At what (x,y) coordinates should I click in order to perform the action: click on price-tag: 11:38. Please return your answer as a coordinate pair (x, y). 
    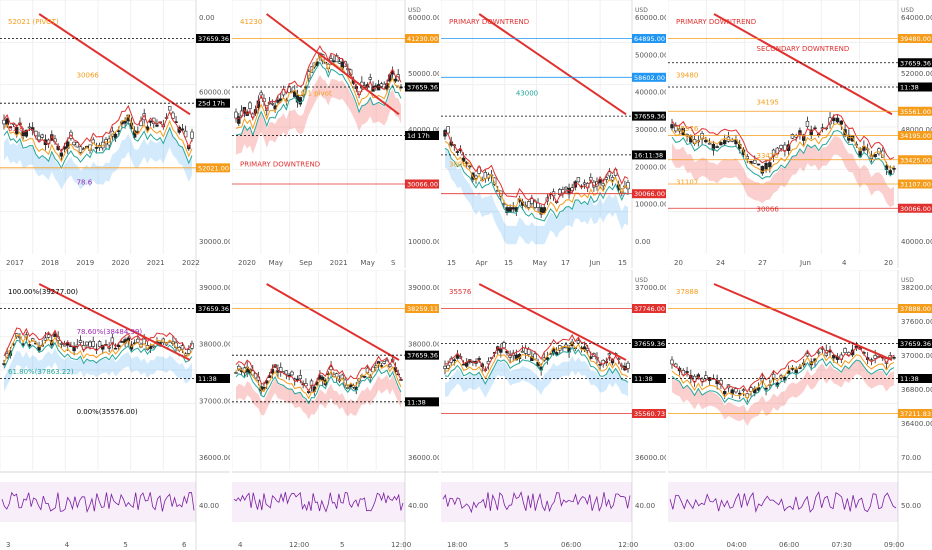
    Looking at the image, I should click on (213, 378).